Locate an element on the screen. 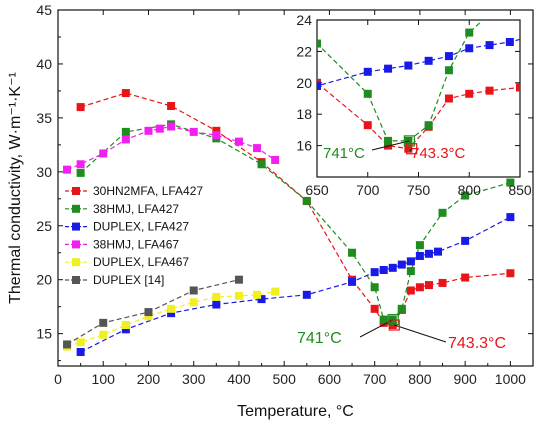 The width and height of the screenshot is (550, 437). legend-item: 38HMJ, LFA427 is located at coordinates (122, 209).